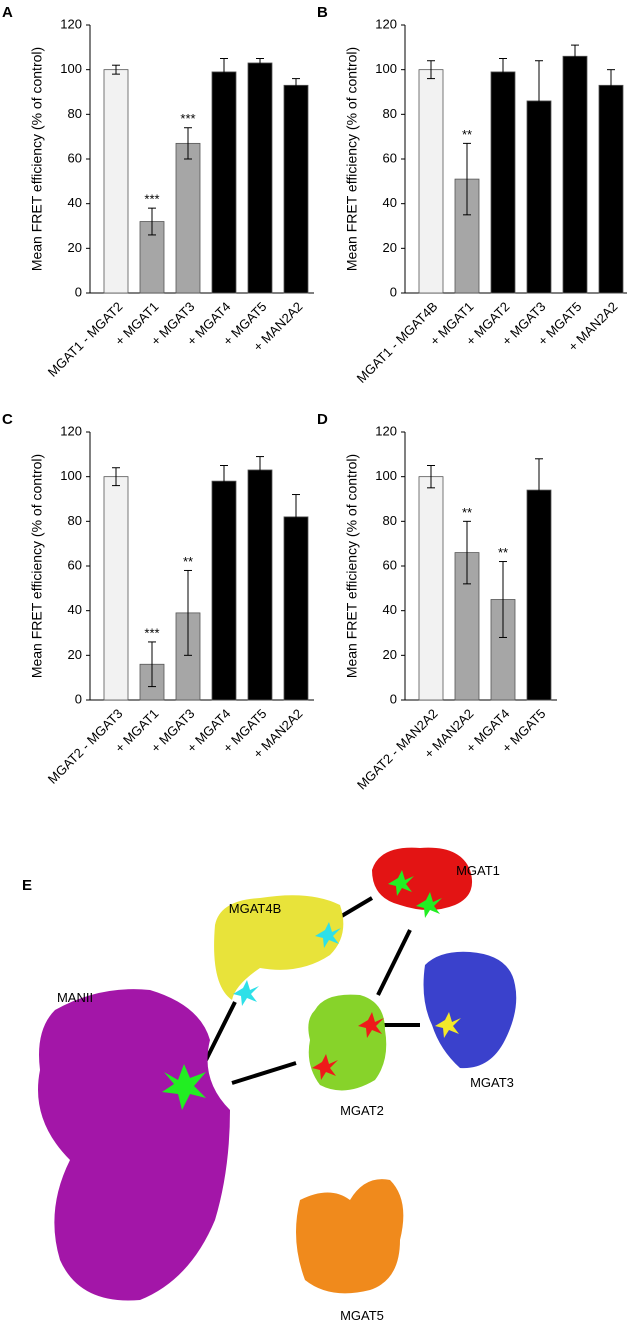 The width and height of the screenshot is (627, 1333). What do you see at coordinates (75, 997) in the screenshot?
I see `protein-label: MANII` at bounding box center [75, 997].